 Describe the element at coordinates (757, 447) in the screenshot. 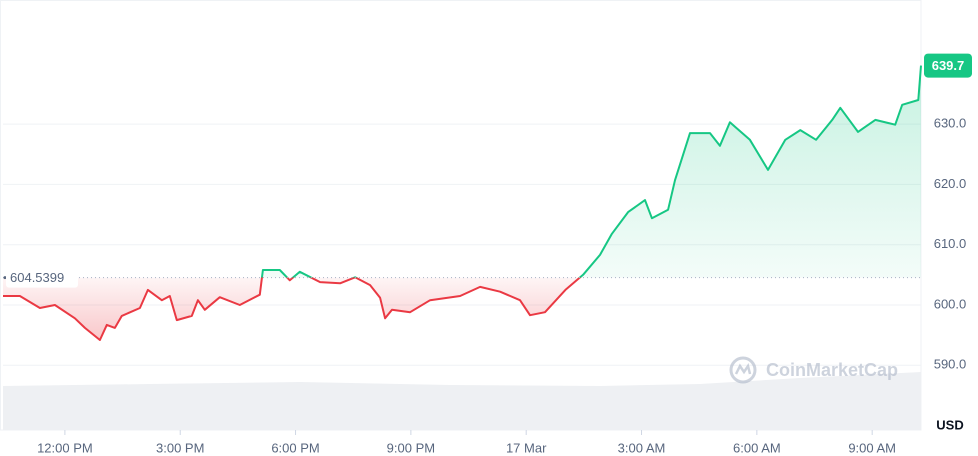

I see `x-tick-label: 6:00 AM` at that location.